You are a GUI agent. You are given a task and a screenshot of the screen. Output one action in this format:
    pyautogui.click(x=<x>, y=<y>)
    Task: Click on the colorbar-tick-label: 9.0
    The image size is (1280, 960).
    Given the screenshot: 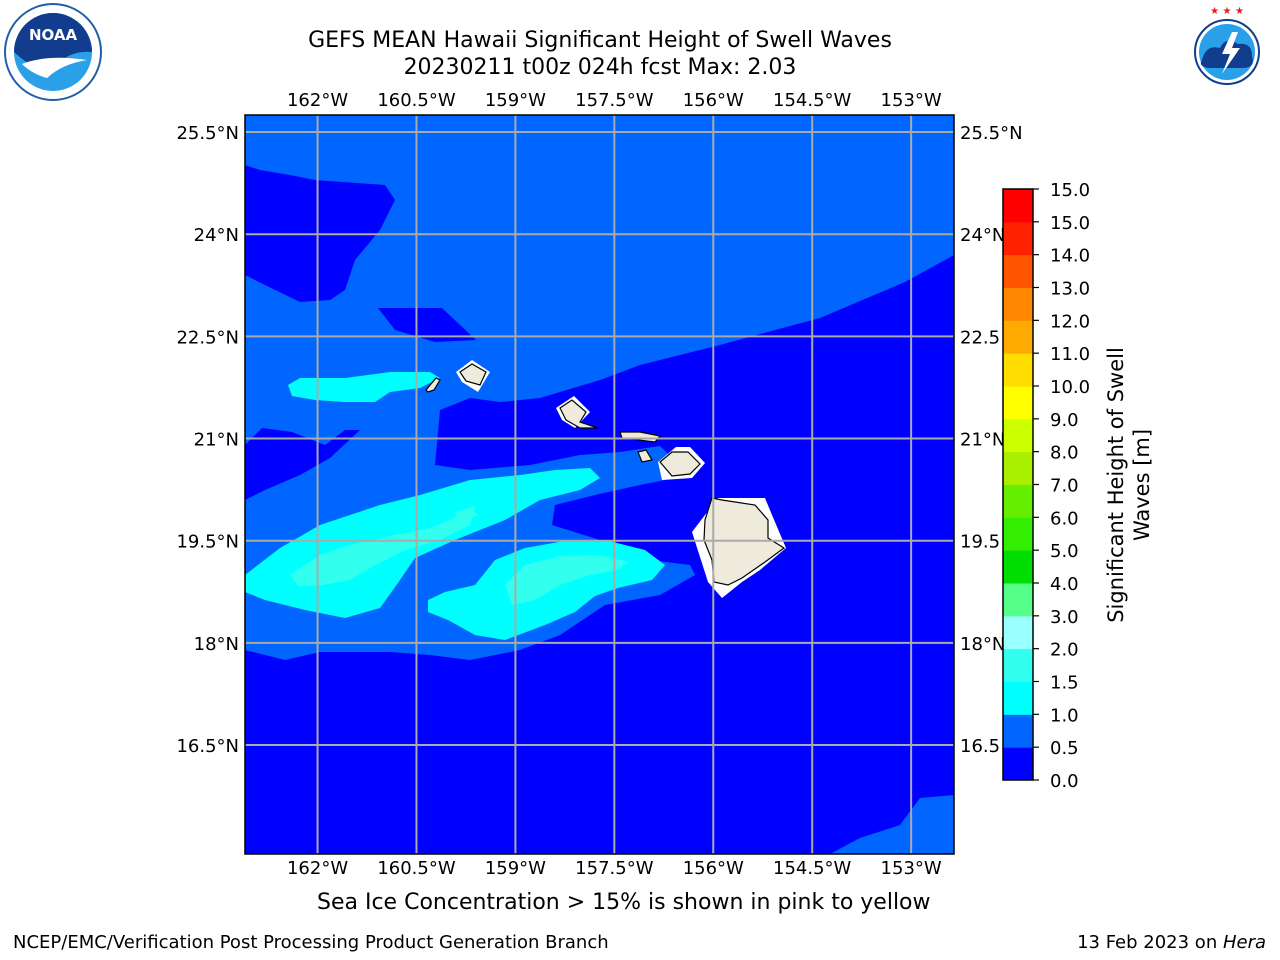 What is the action you would take?
    pyautogui.click(x=1064, y=420)
    